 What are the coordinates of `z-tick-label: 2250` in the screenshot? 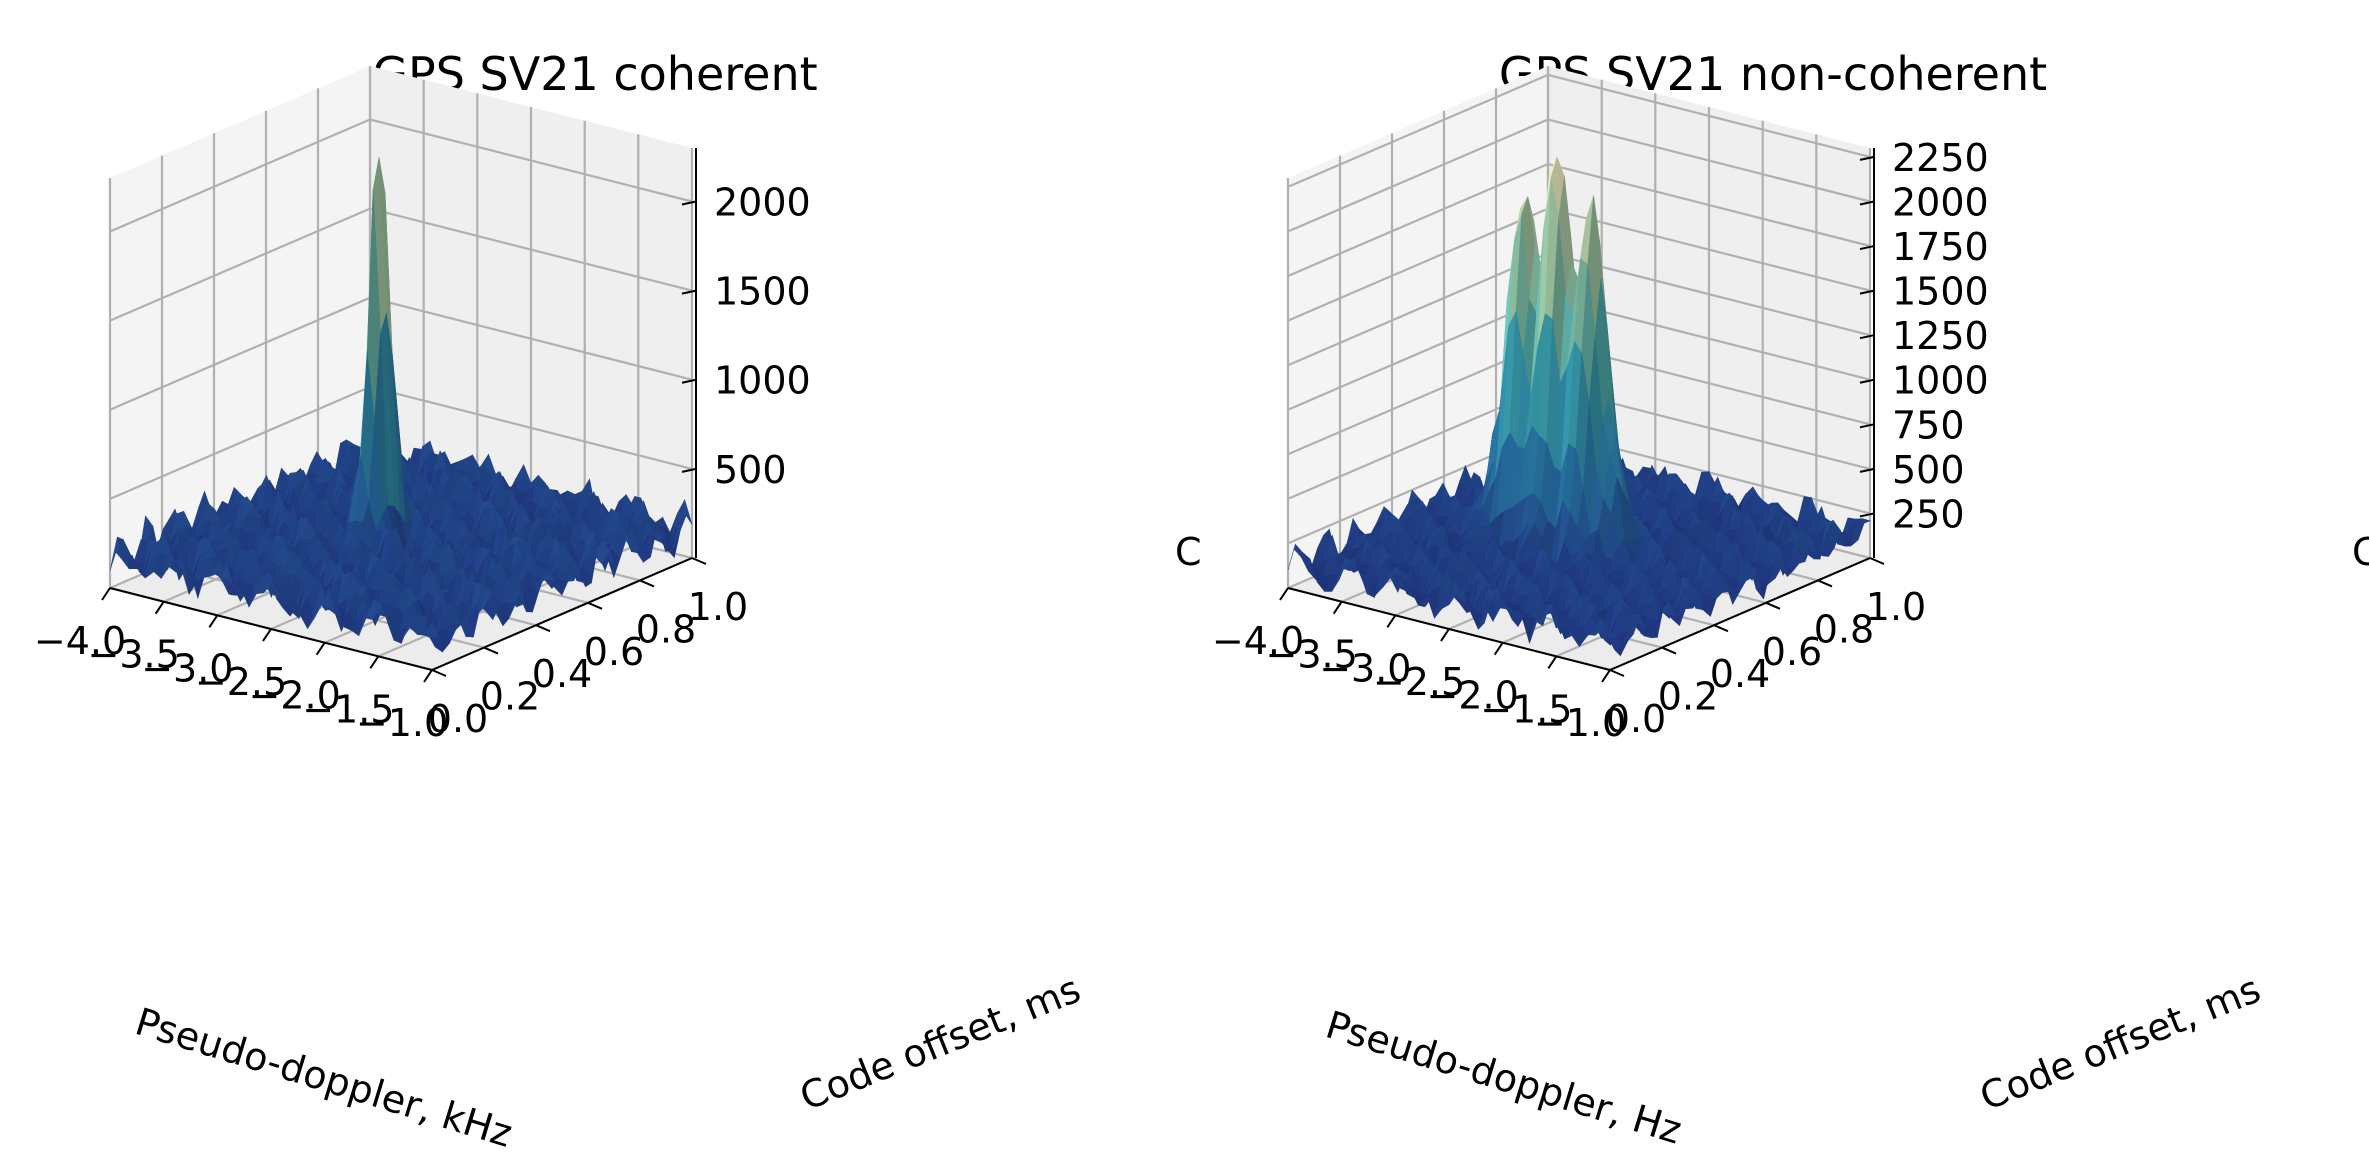 It's located at (1940, 158).